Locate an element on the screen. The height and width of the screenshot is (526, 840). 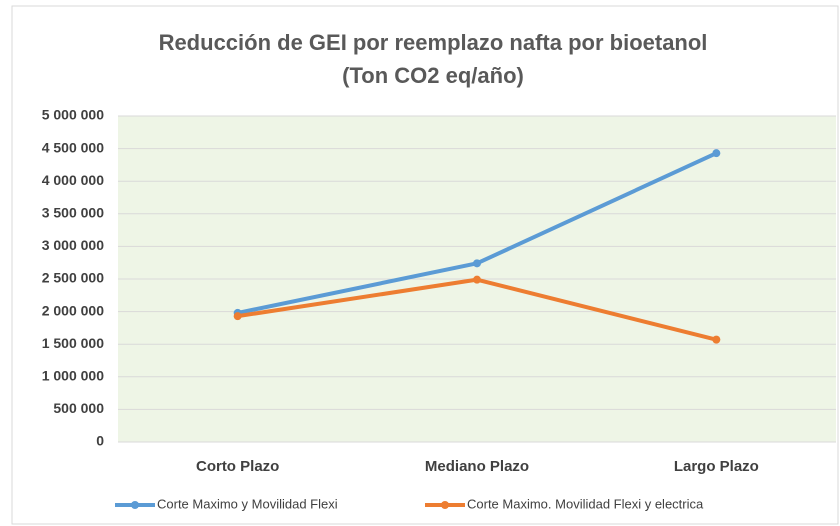
y-tick-label: 3 000 000 is located at coordinates (73, 245).